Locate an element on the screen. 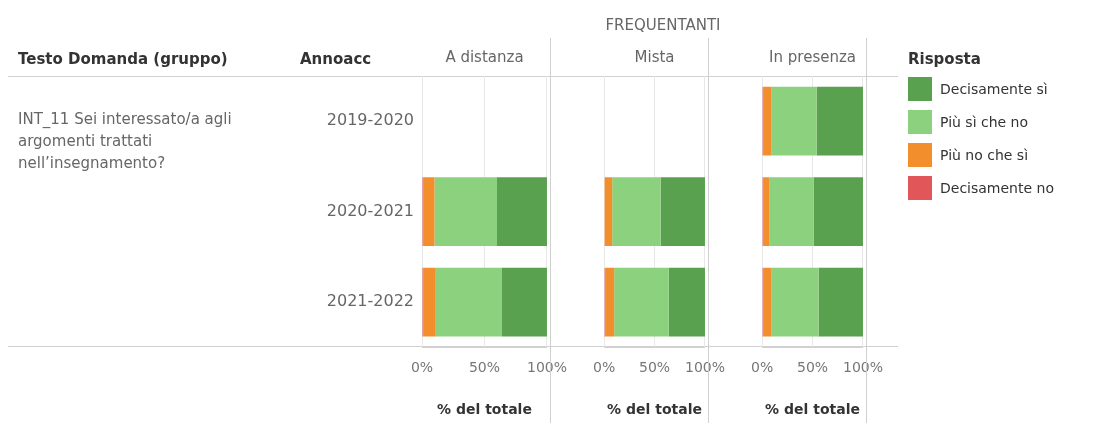 The image size is (1099, 425). legend-label: Decisamente no is located at coordinates (997, 187).